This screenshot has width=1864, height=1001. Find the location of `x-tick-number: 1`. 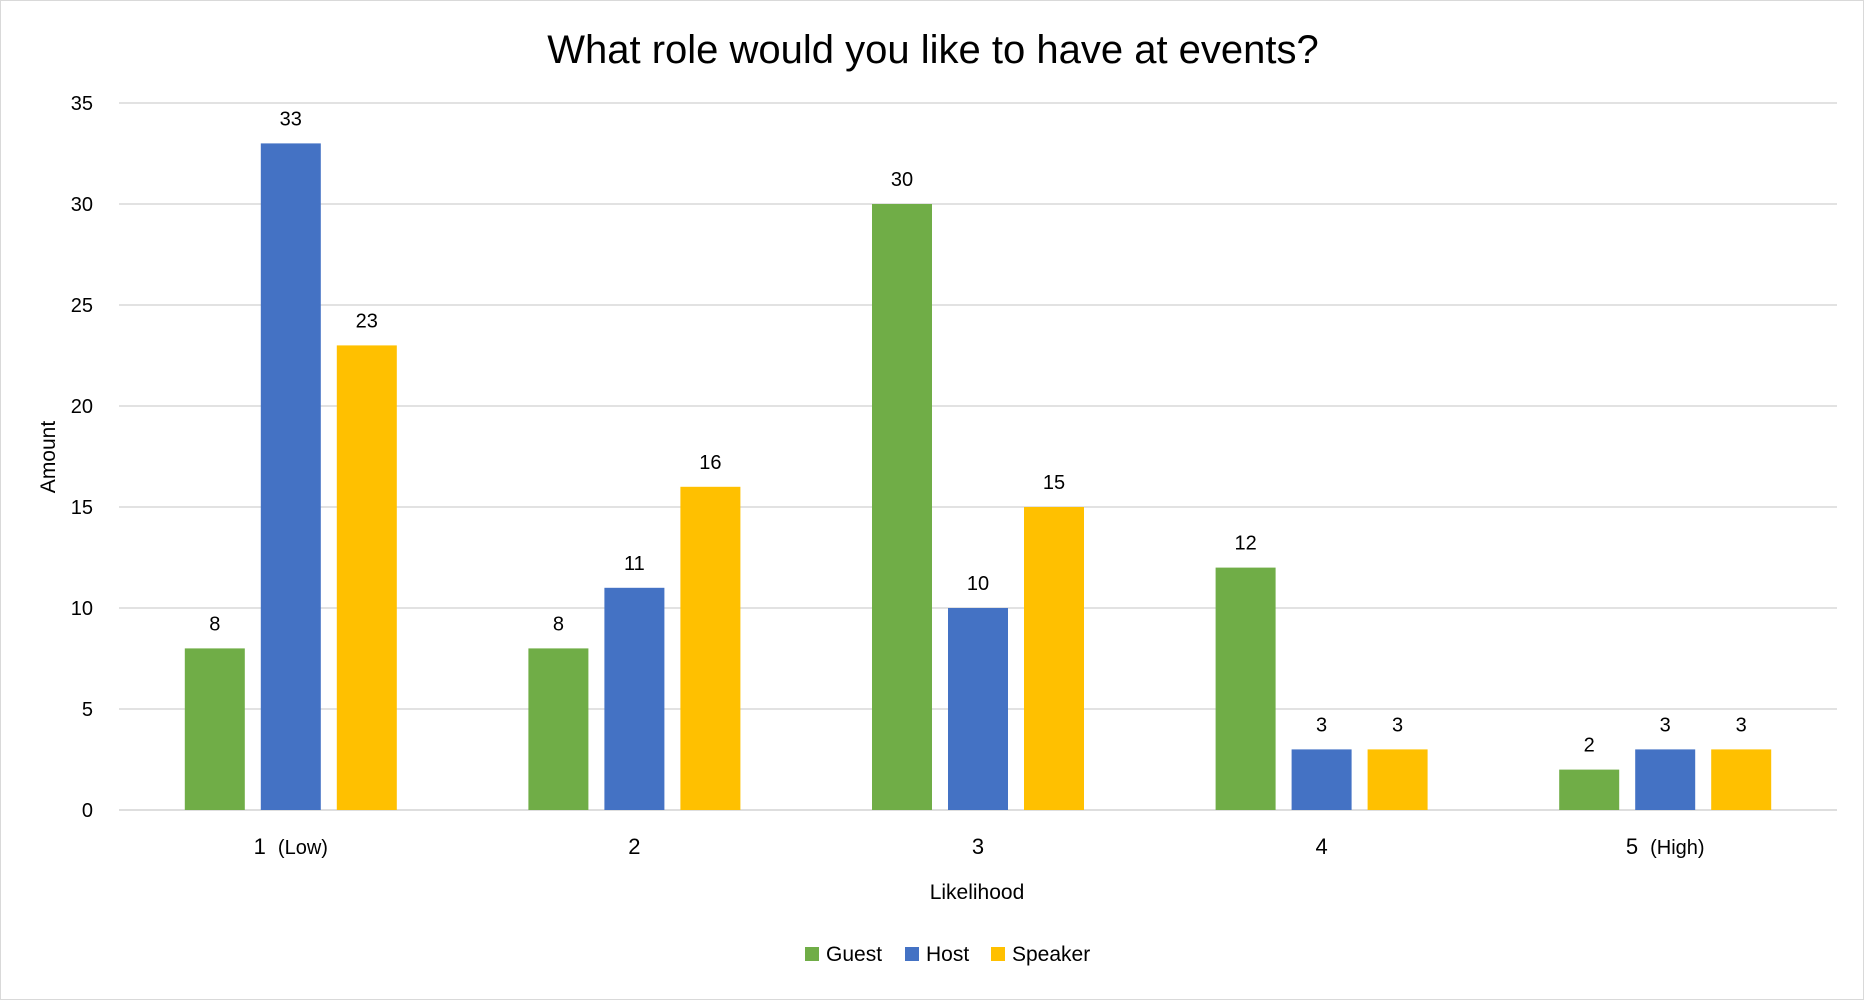

x-tick-number: 1 is located at coordinates (260, 846).